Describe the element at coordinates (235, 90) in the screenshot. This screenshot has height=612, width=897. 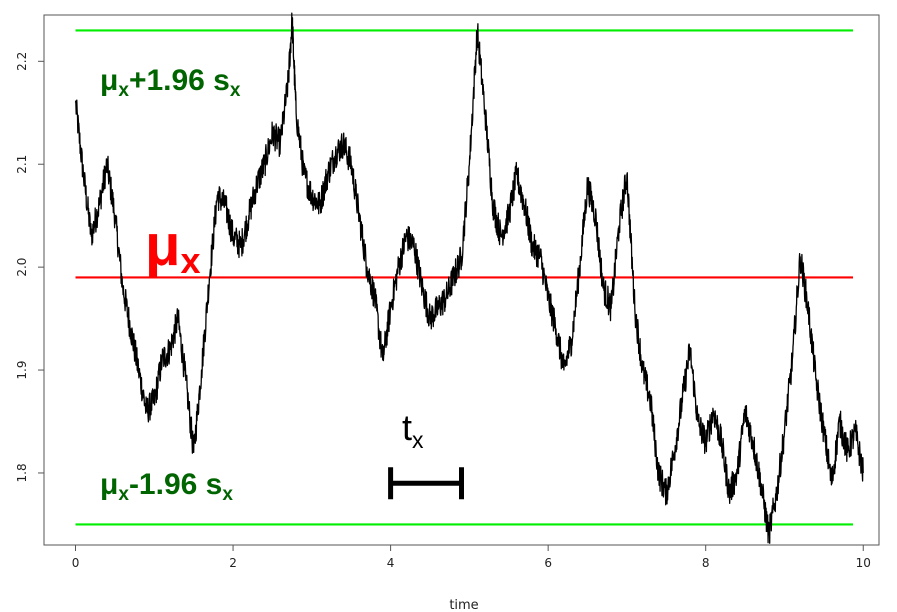
I see `upper-s-sub: x` at that location.